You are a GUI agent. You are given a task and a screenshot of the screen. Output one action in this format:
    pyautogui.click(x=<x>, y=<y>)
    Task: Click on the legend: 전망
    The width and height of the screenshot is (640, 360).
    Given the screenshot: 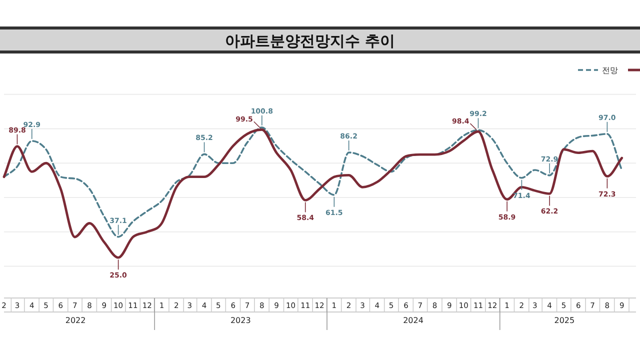 What is the action you would take?
    pyautogui.click(x=609, y=70)
    